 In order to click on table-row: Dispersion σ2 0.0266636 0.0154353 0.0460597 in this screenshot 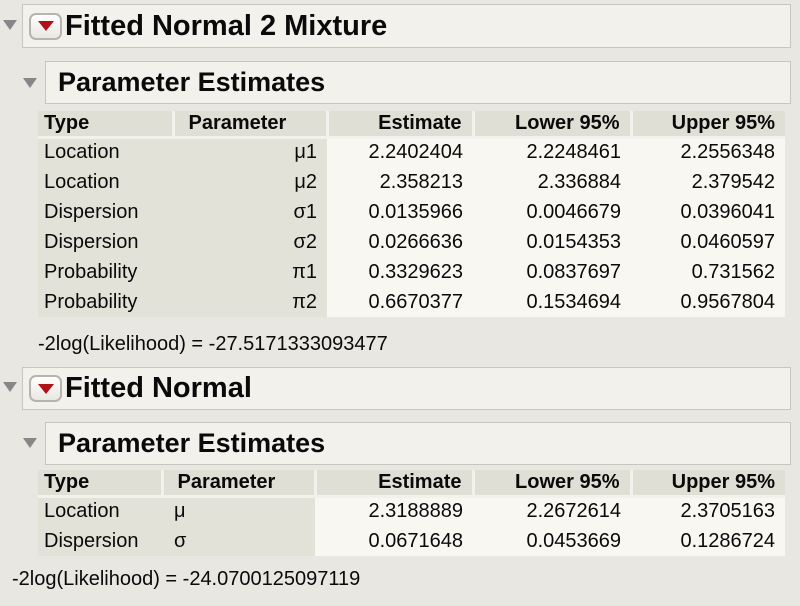, I will do `click(411, 242)`.